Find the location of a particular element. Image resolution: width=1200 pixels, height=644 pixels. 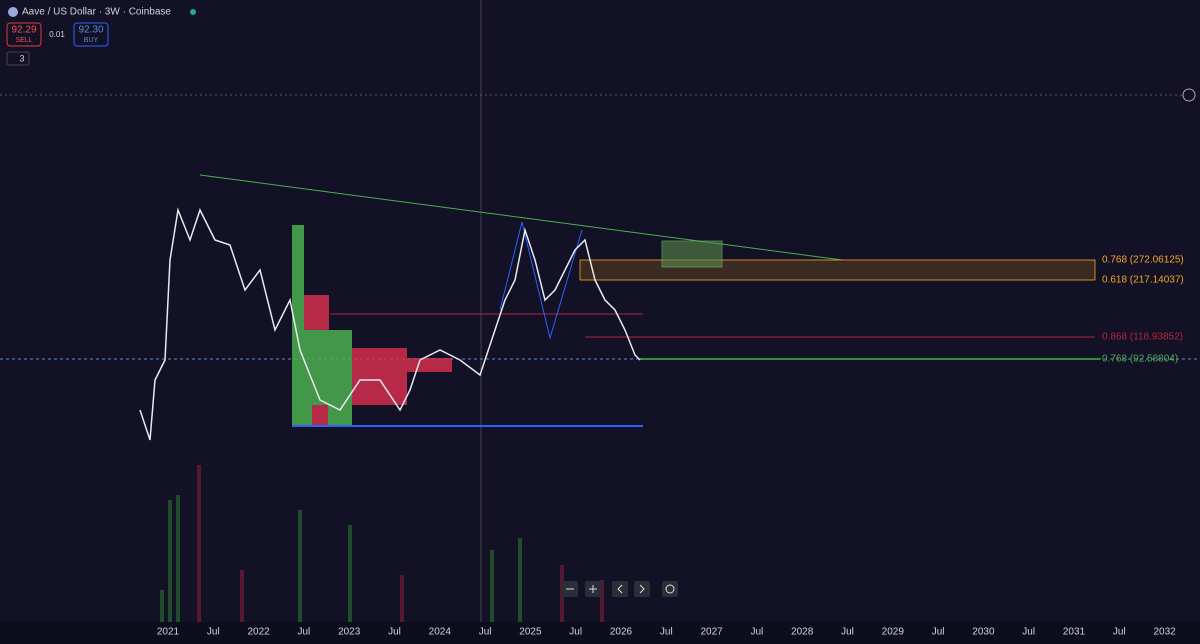

time-axis is located at coordinates (600, 633).